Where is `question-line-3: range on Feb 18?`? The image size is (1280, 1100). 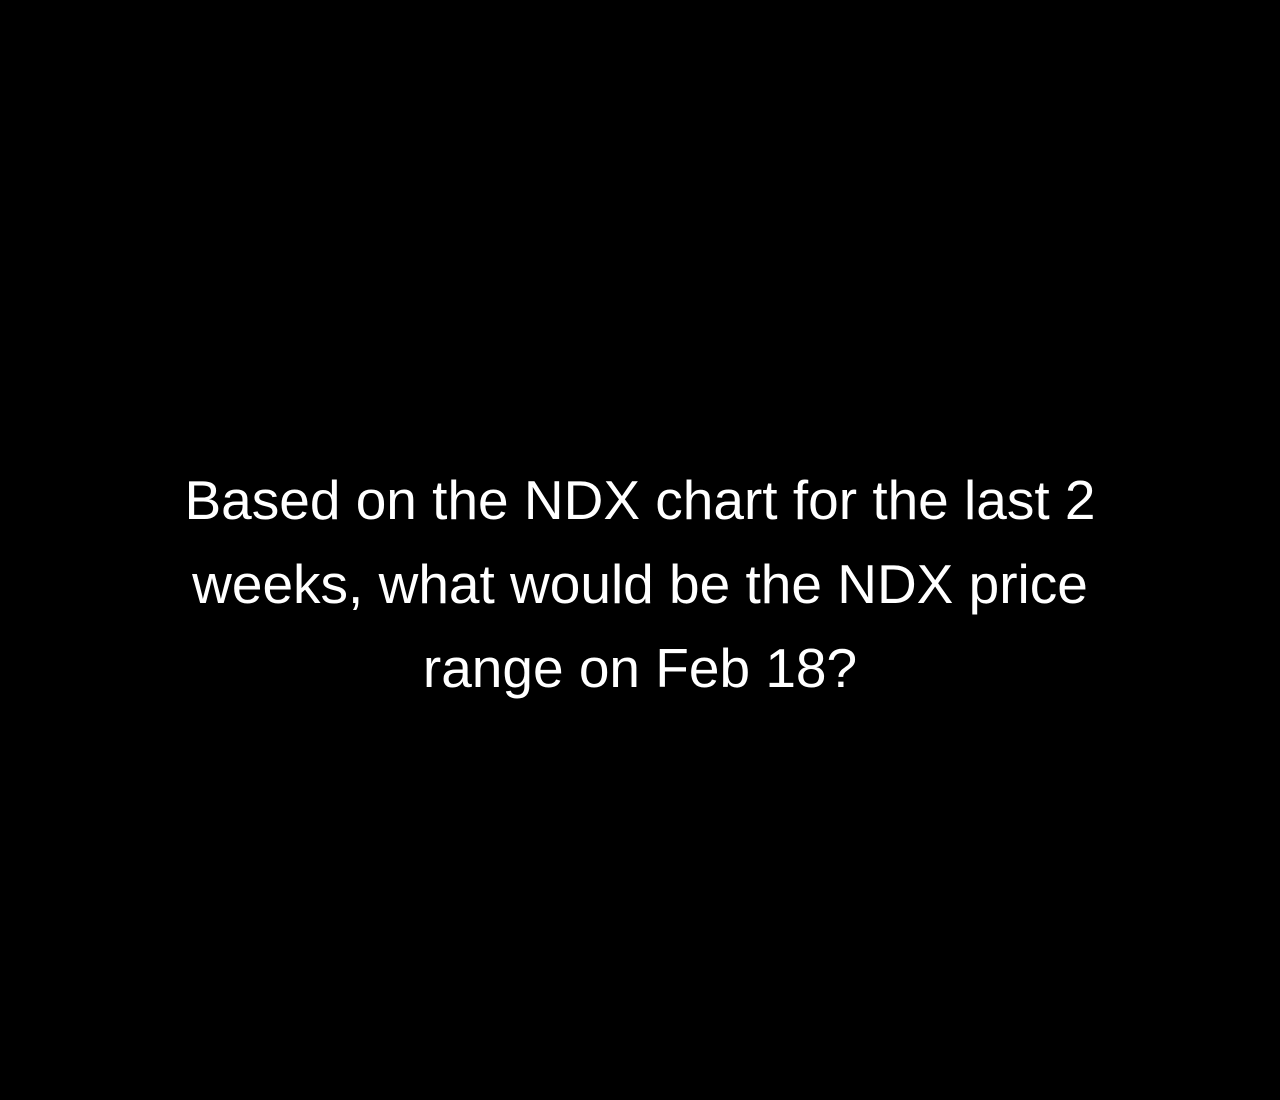
question-line-3: range on Feb 18? is located at coordinates (640, 668).